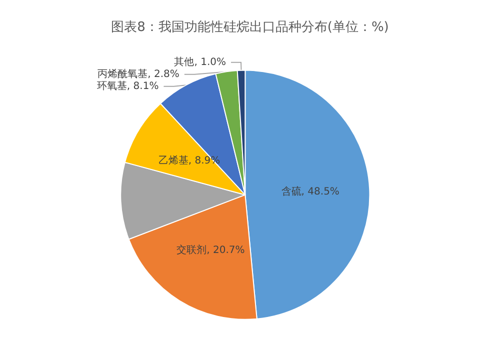 The width and height of the screenshot is (500, 362). Describe the element at coordinates (200, 62) in the screenshot. I see `slice-label: 其他, 1.0%` at that location.